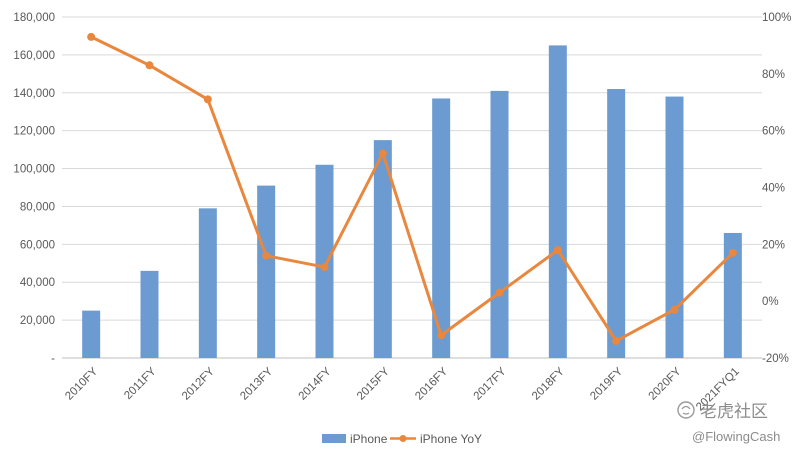 The width and height of the screenshot is (804, 458). I want to click on right-axis-tick-label: 20%, so click(773, 245).